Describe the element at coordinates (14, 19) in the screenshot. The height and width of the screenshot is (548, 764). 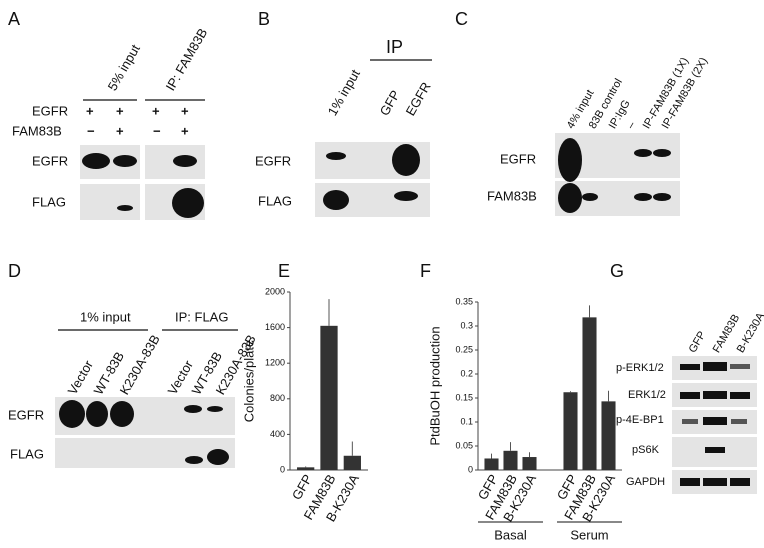
I see `panel-letter: A` at that location.